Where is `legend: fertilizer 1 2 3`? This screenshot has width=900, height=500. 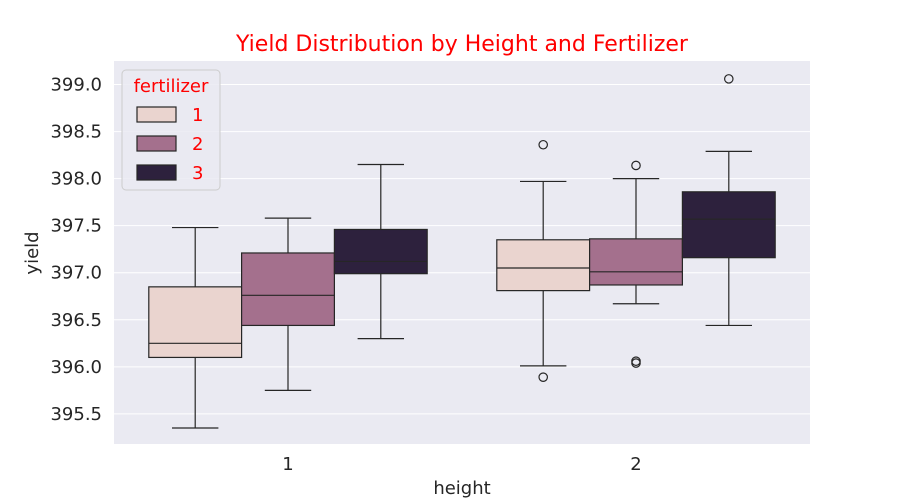
legend: fertilizer 1 2 3 is located at coordinates (171, 130).